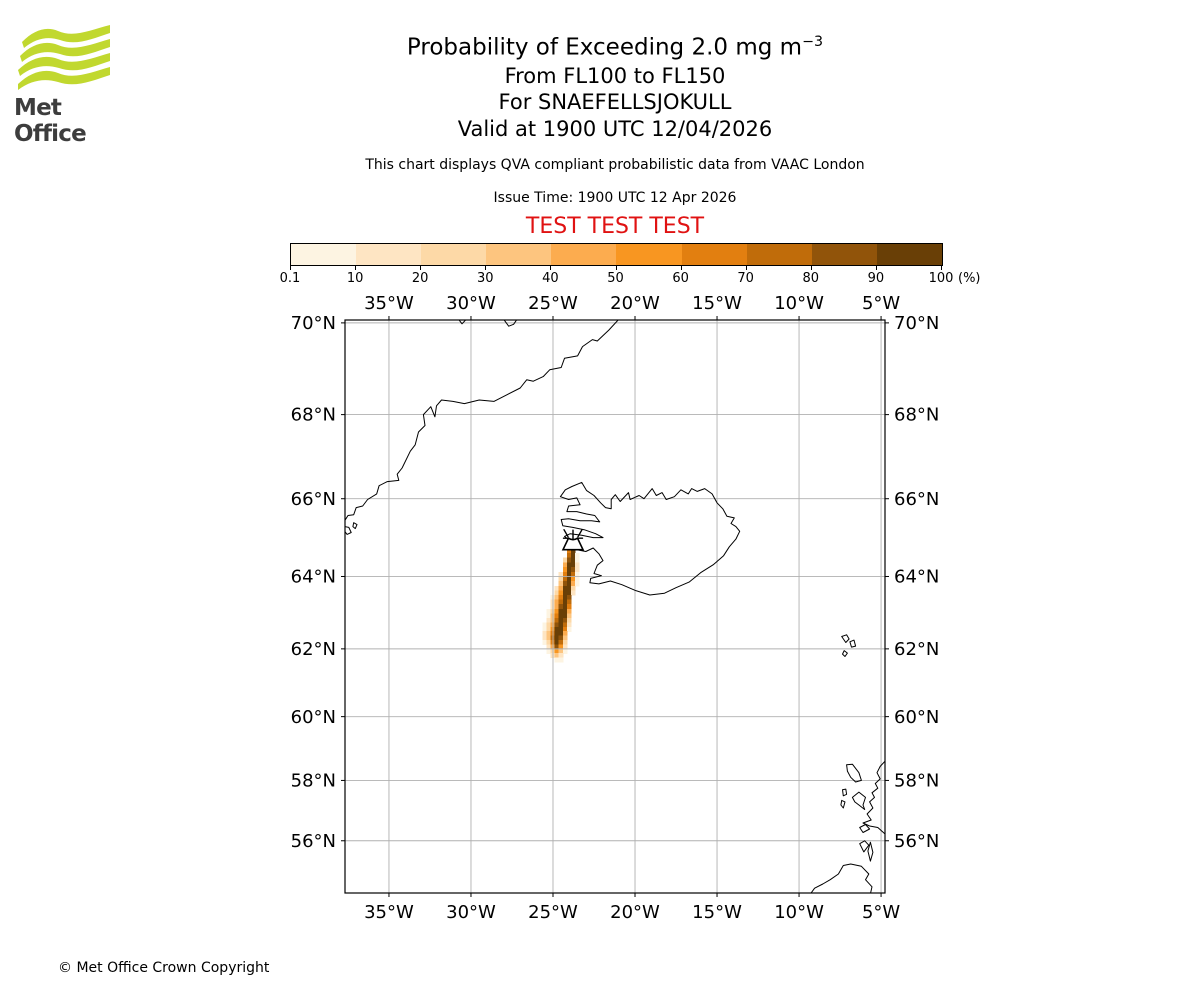  What do you see at coordinates (510, 323) in the screenshot?
I see `coastline-greenland-fjord-notch-b` at bounding box center [510, 323].